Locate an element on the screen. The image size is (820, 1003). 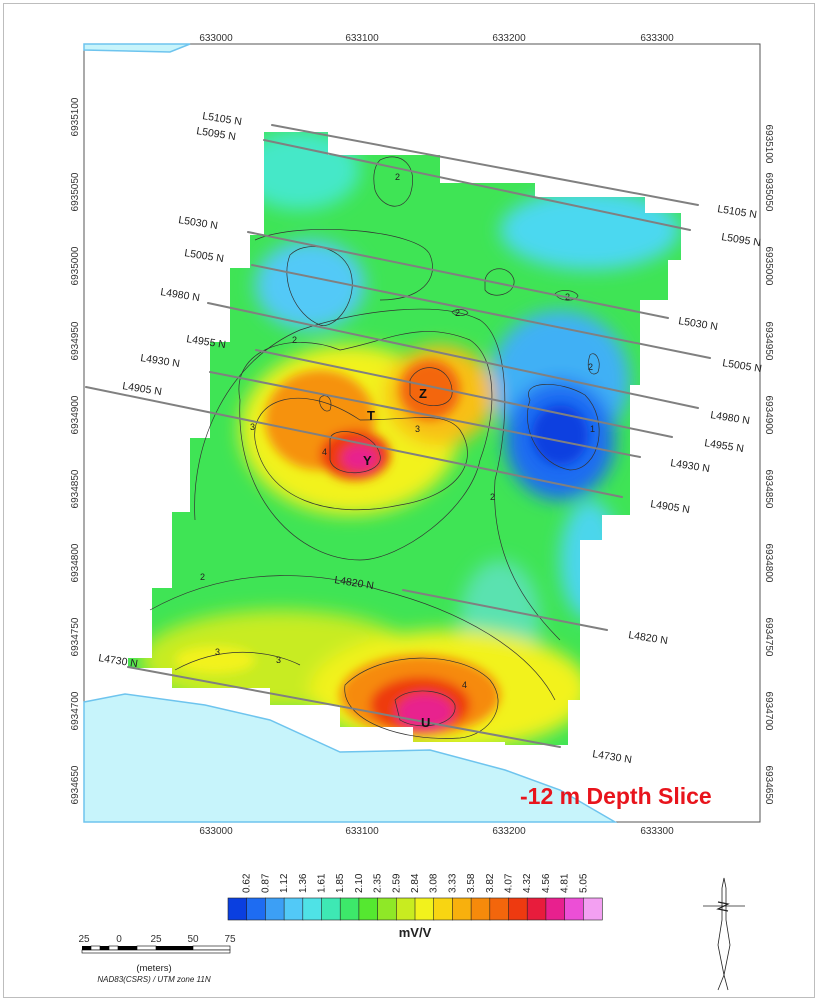
legend-value: 1.61 is located at coordinates (322, 883).